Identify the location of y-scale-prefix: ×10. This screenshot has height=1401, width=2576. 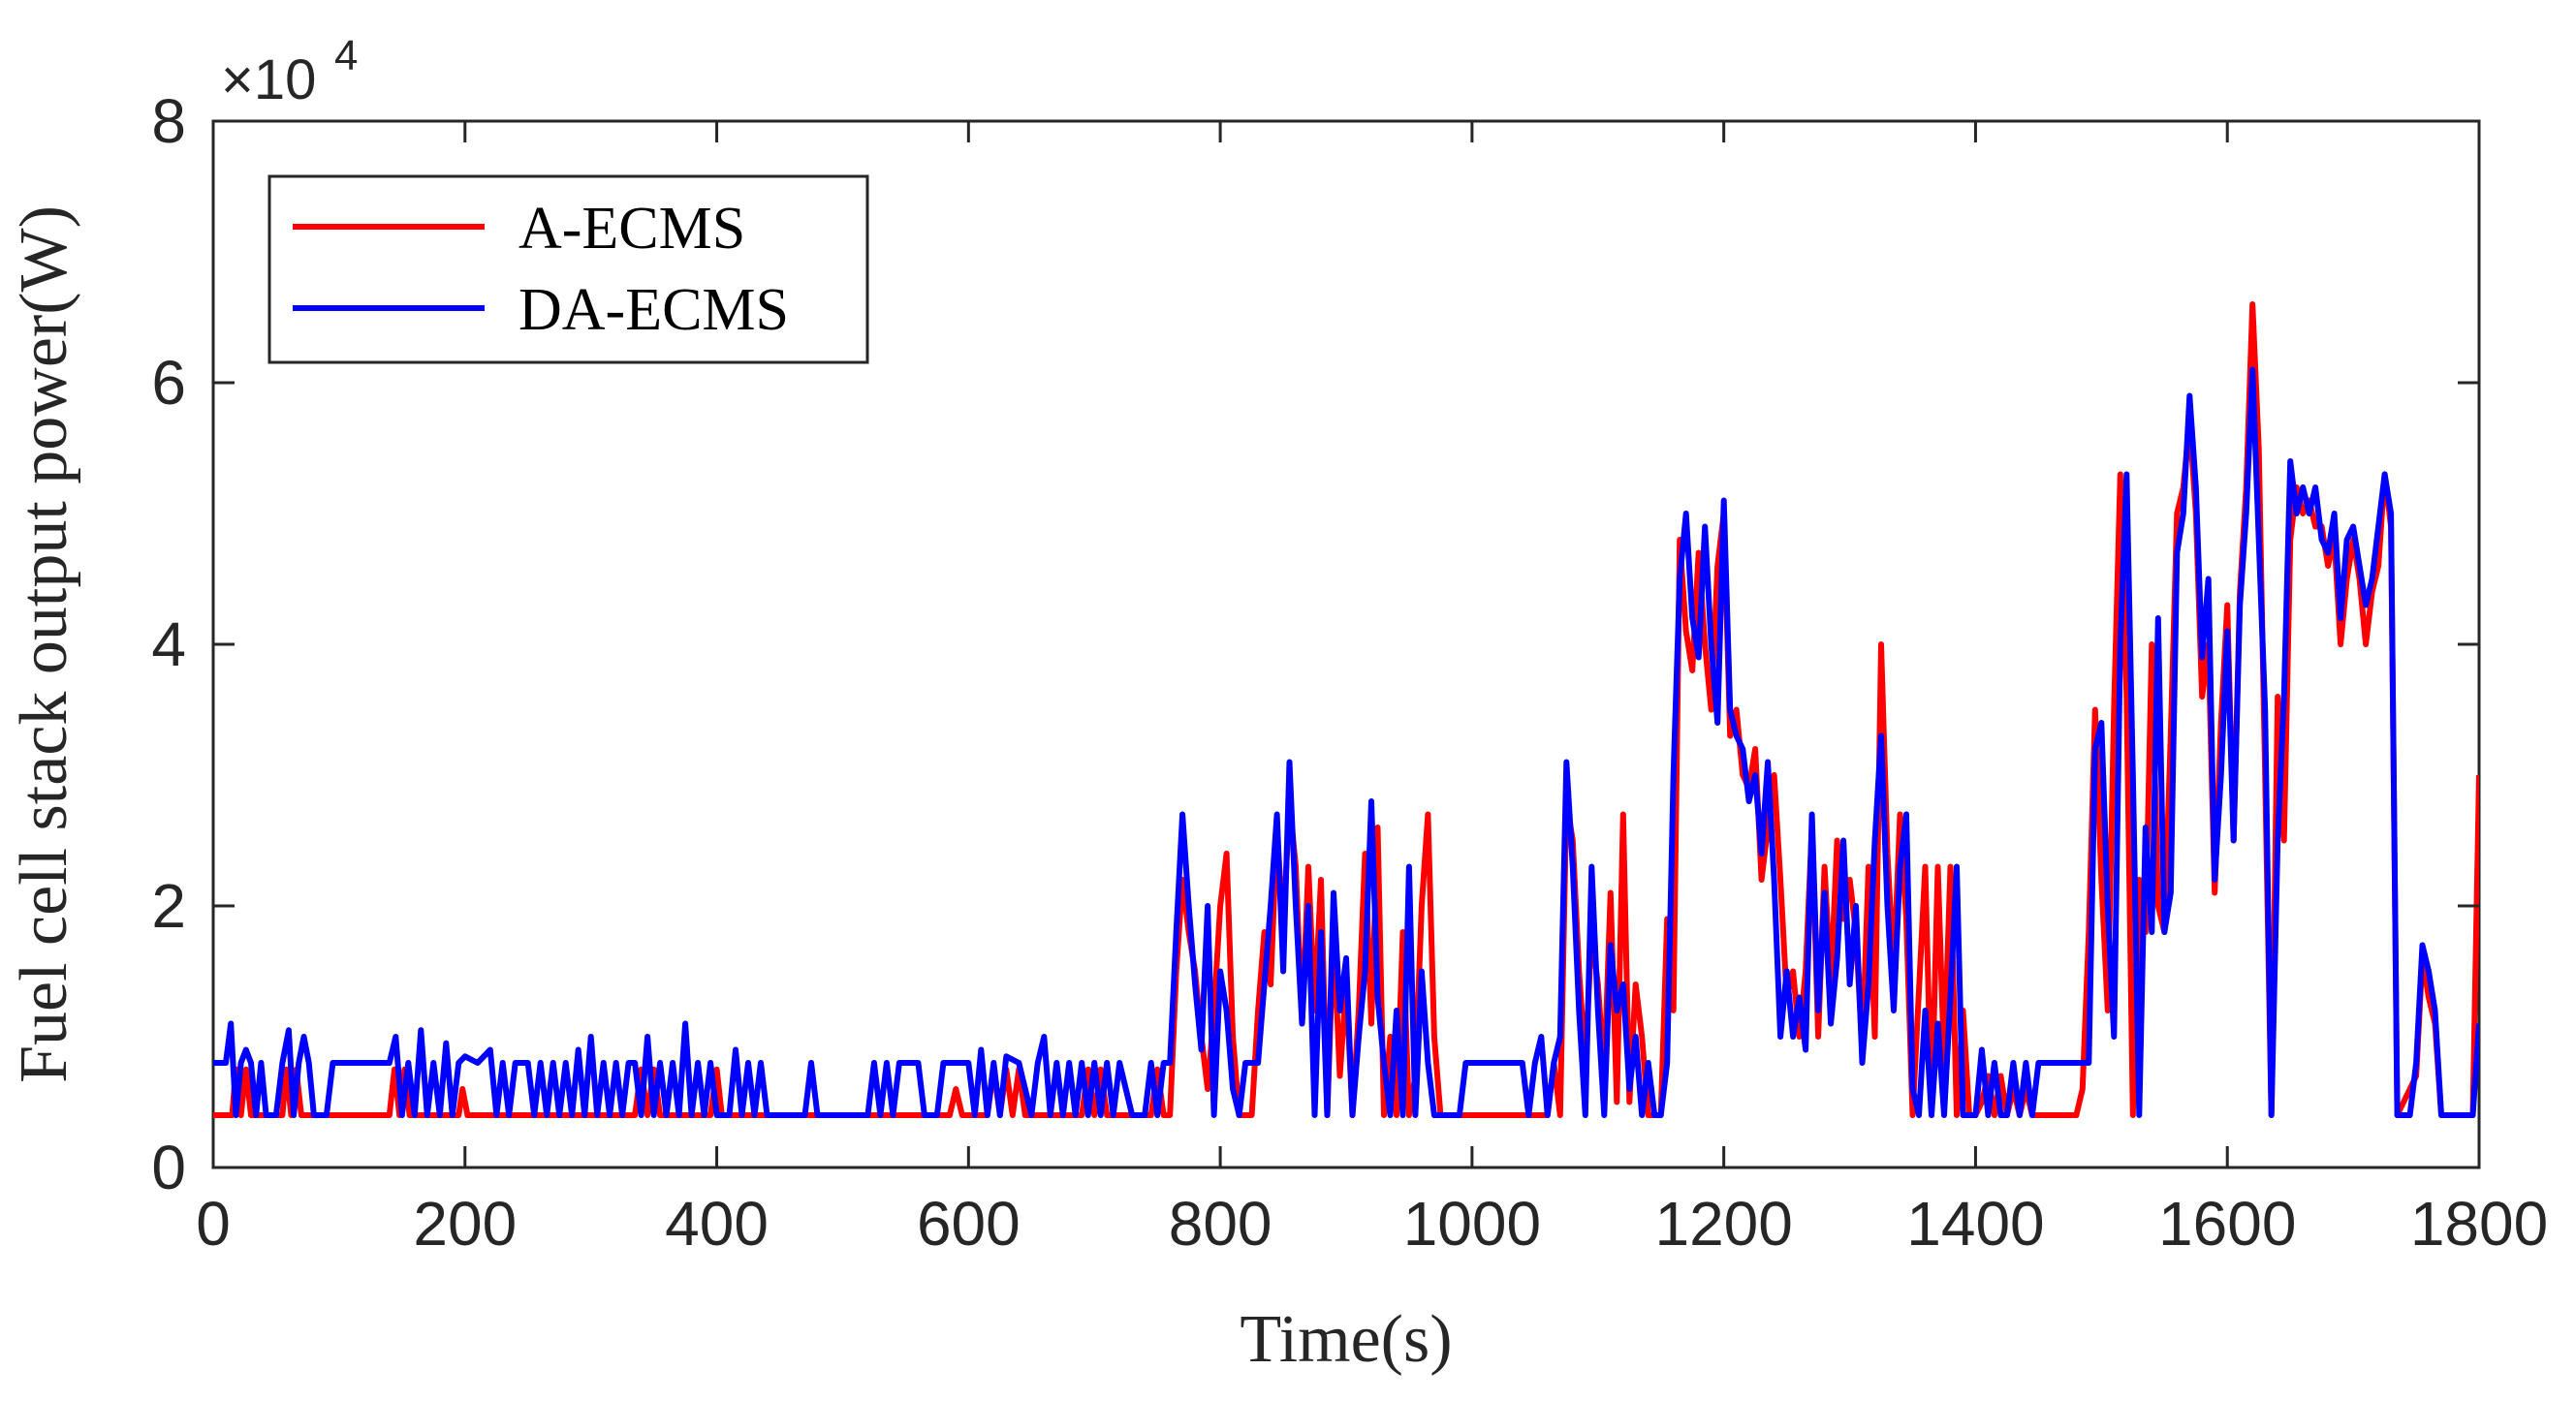
(268, 79).